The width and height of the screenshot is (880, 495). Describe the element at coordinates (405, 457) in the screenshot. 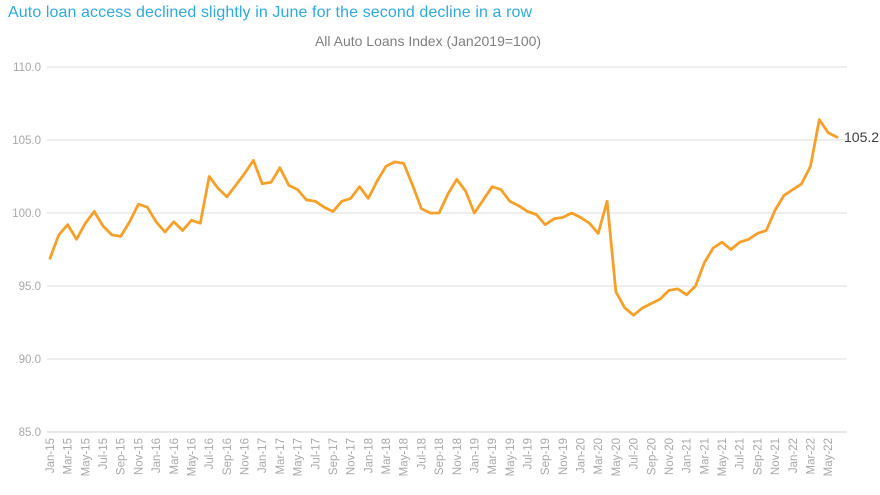

I see `x-tick-label: May-18` at that location.